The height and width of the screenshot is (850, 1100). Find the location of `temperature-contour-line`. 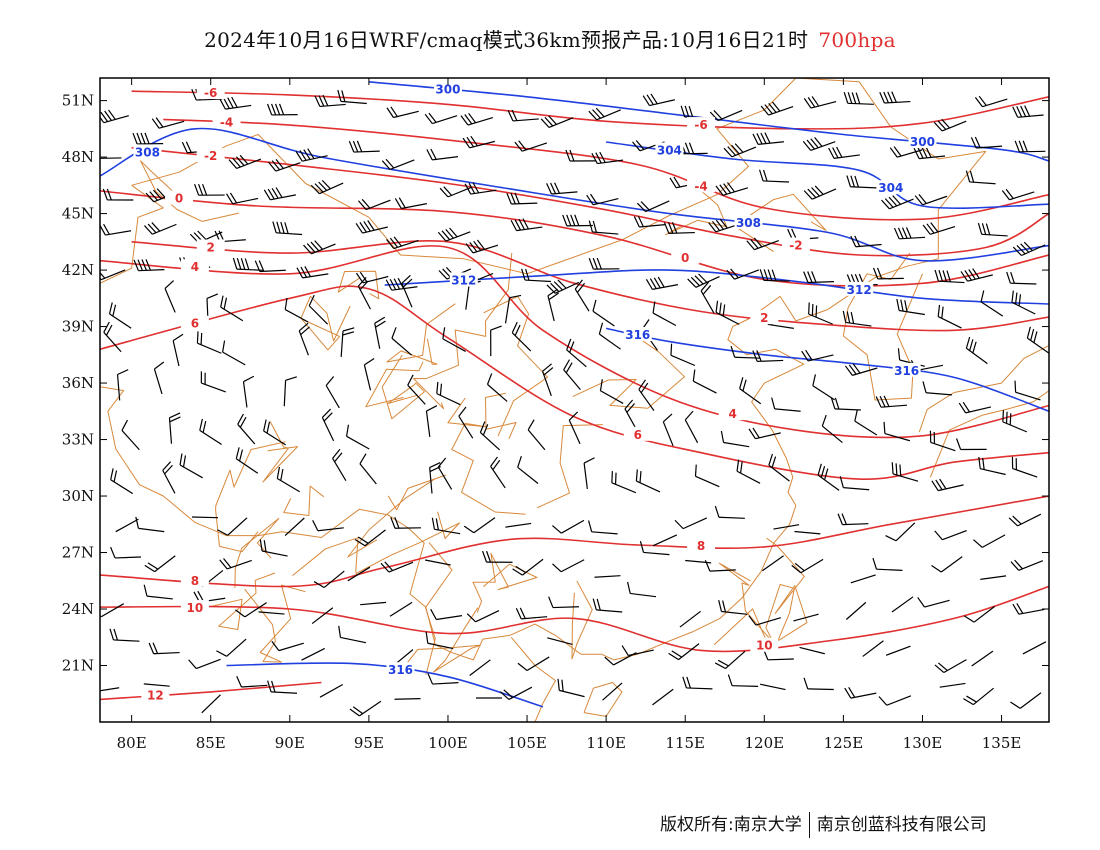

temperature-contour-line is located at coordinates (574, 238).